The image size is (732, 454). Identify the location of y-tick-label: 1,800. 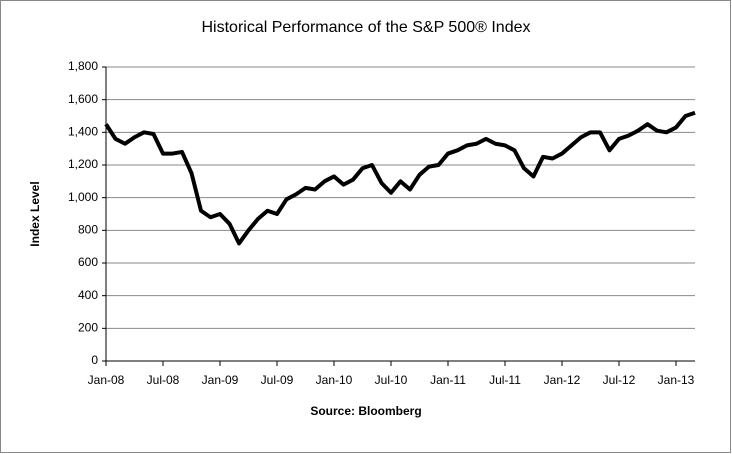
(83, 66).